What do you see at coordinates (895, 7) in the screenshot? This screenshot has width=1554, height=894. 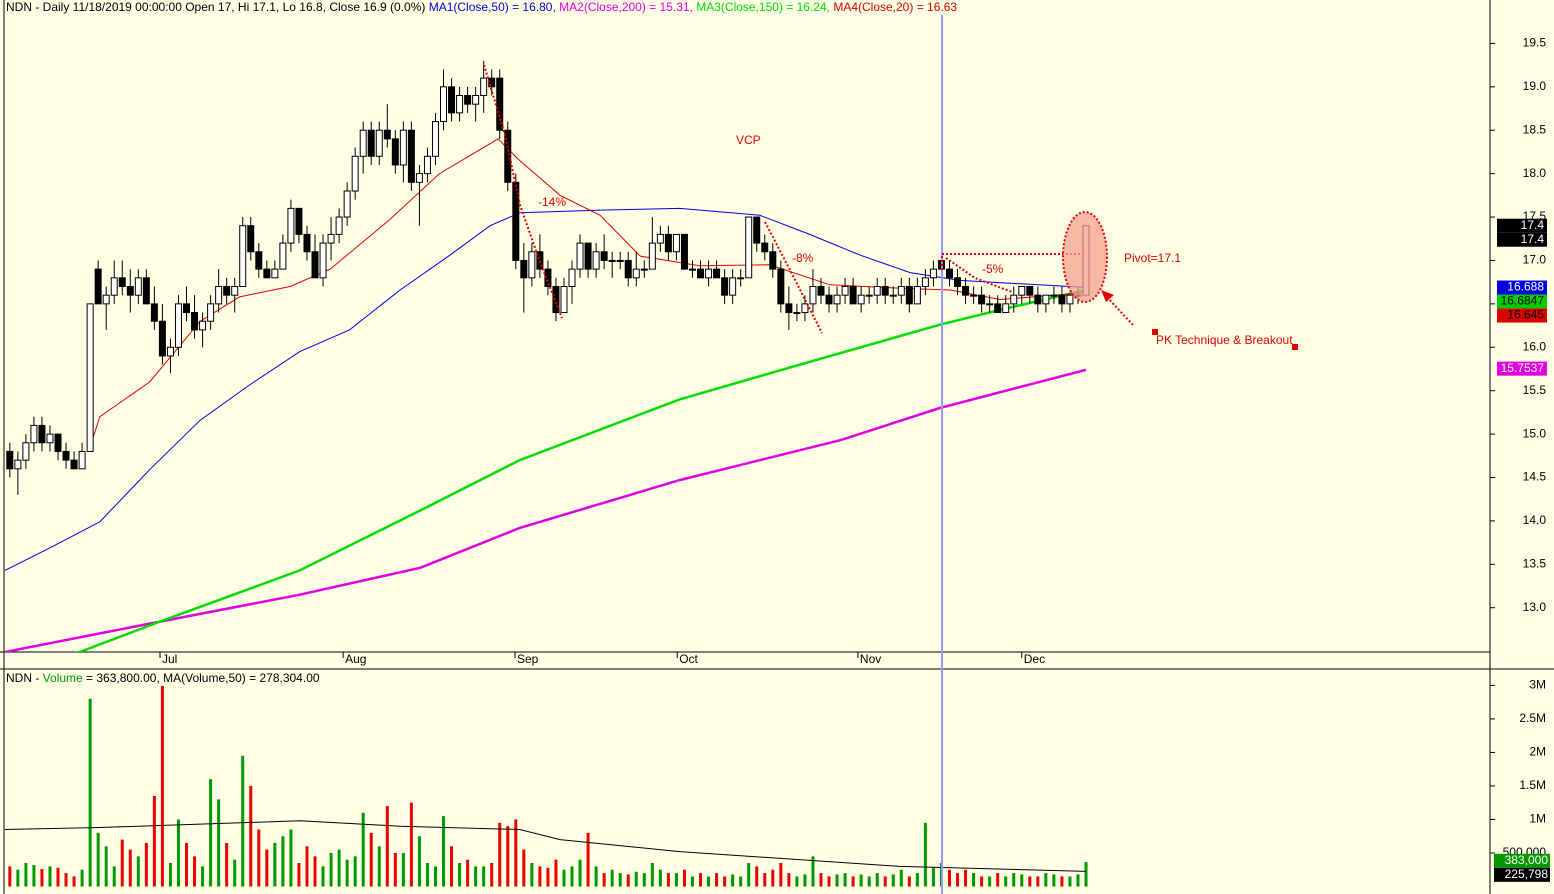 I see `legend-entry: MA4(Close,20) = 16.63` at bounding box center [895, 7].